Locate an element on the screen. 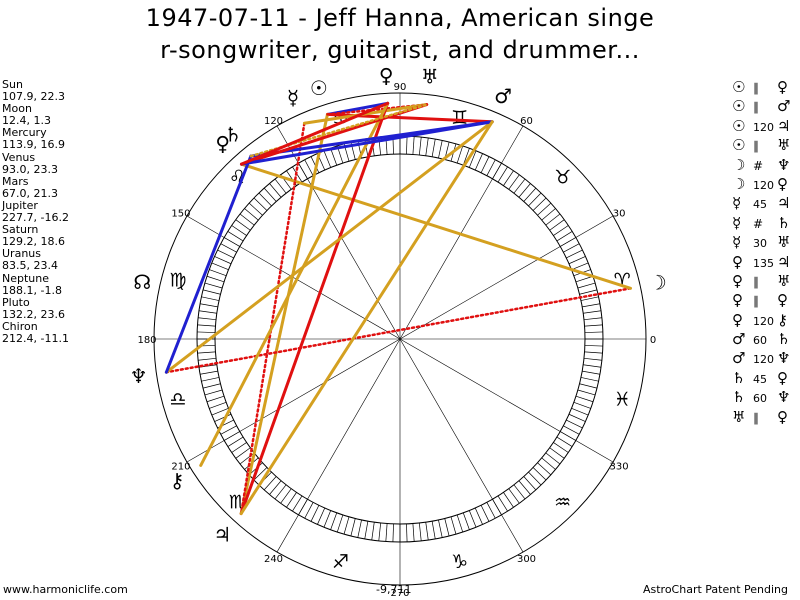 This screenshot has height=600, width=800. footer-website: www.harmoniclife.com is located at coordinates (65, 589).